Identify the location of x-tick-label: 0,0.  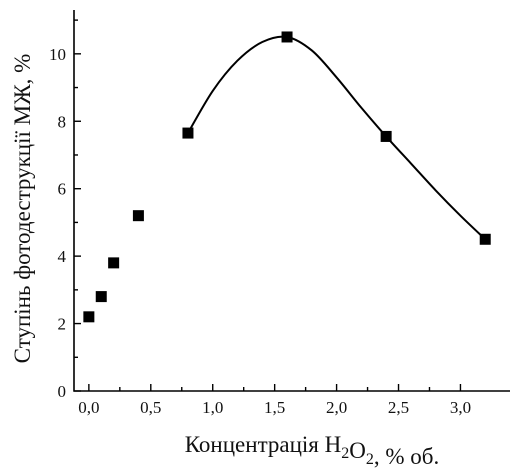
(88, 407).